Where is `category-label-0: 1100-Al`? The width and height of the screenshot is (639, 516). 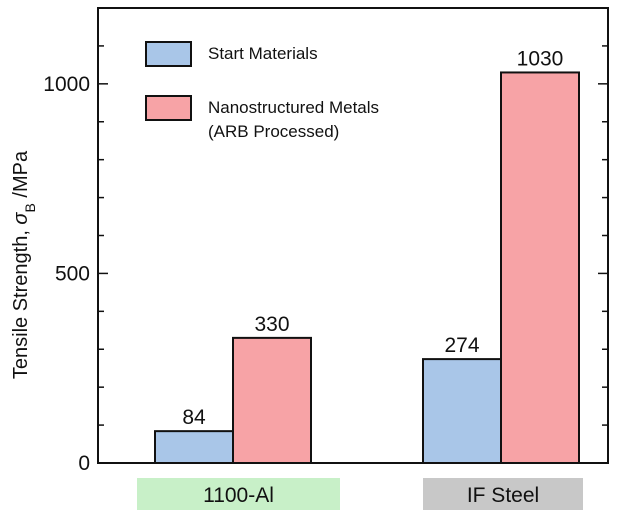 category-label-0: 1100-Al is located at coordinates (238, 495).